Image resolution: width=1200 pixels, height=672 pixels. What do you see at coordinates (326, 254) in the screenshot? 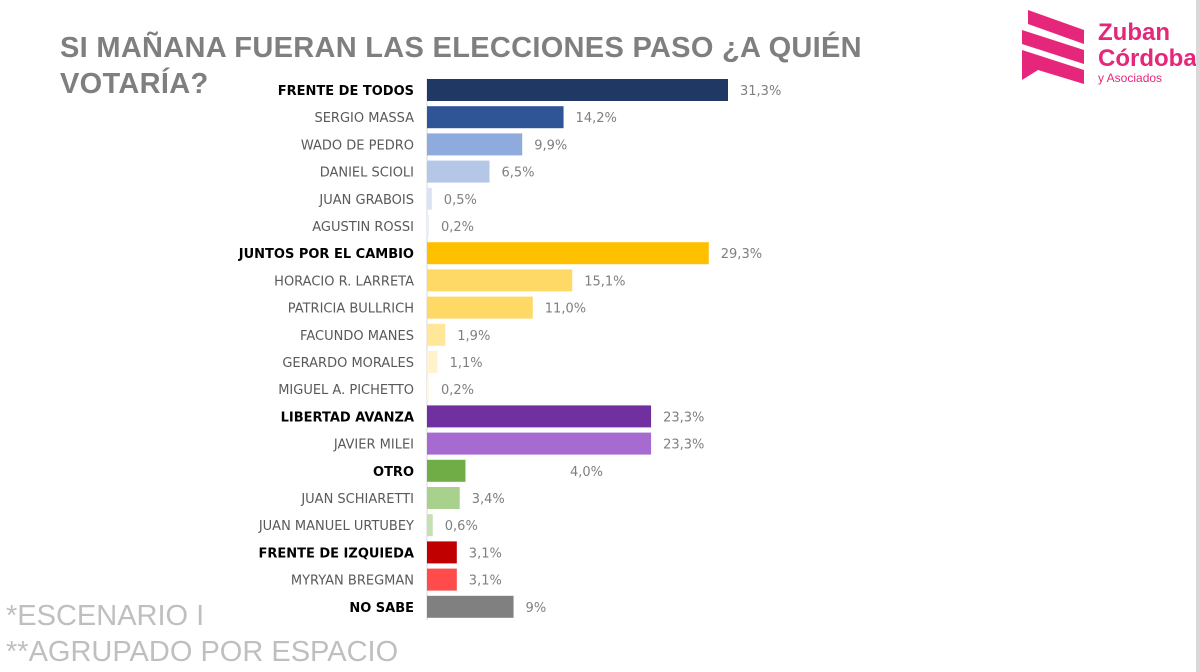
I see `category-label: JUNTOS POR EL CAMBIO` at bounding box center [326, 254].